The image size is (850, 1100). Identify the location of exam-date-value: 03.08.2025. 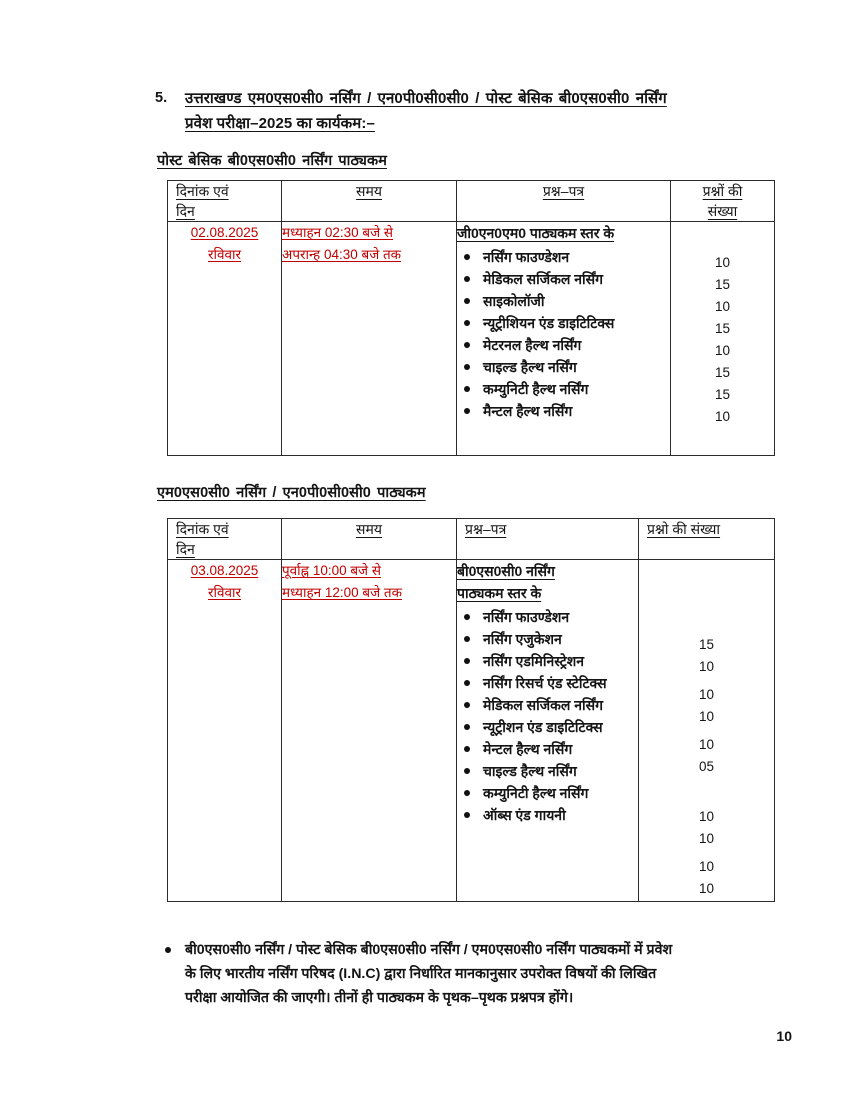
(224, 570).